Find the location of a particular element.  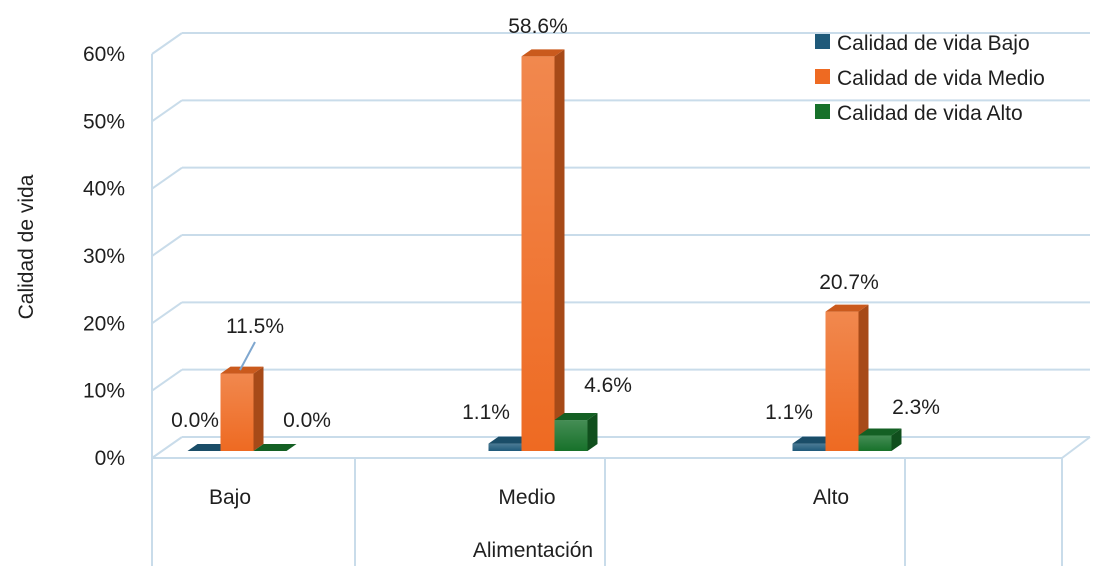

y-tick-label: 50% is located at coordinates (104, 121).